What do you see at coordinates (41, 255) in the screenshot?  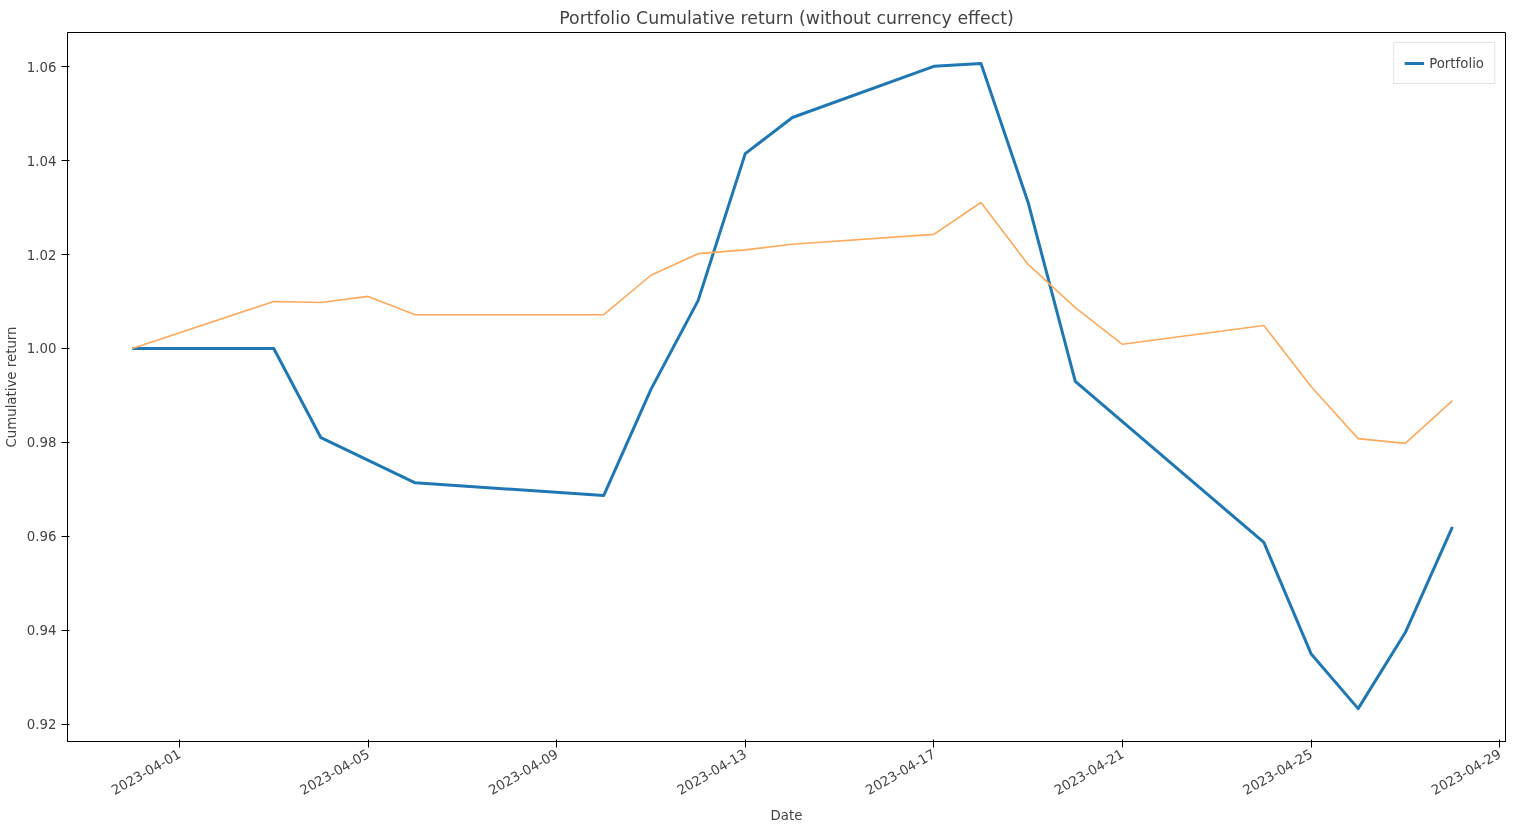 I see `y-tick-label: 1.02` at bounding box center [41, 255].